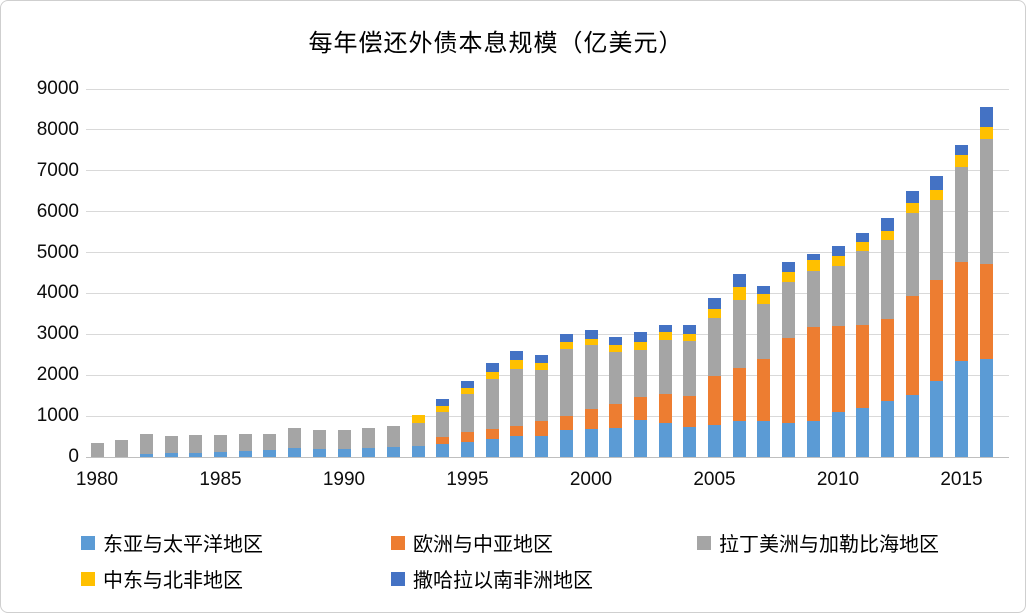  Describe the element at coordinates (57, 170) in the screenshot. I see `y-axis-label: 7000` at that location.